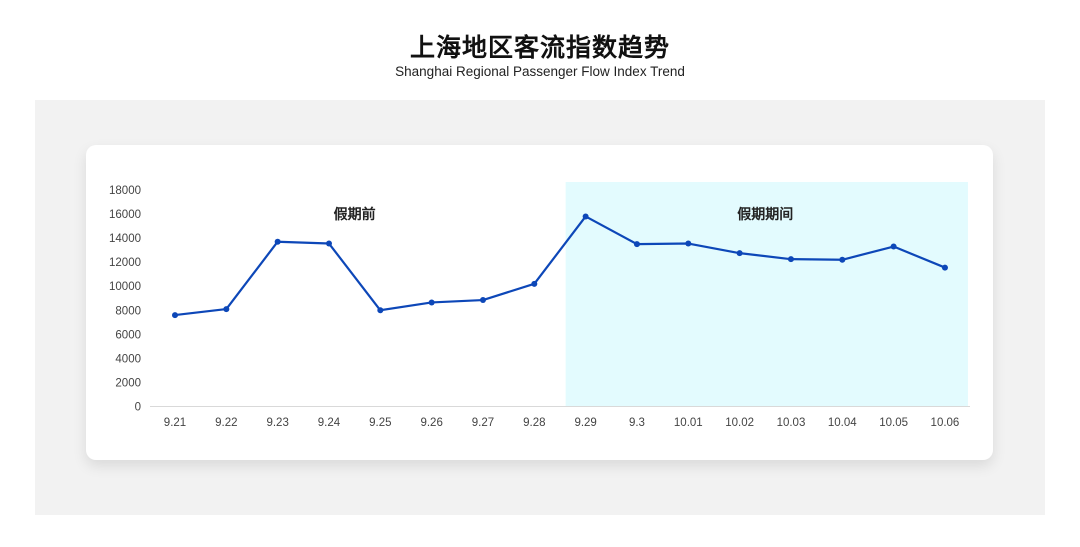 This screenshot has width=1080, height=547. What do you see at coordinates (125, 239) in the screenshot?
I see `y-tick-label: 14000` at bounding box center [125, 239].